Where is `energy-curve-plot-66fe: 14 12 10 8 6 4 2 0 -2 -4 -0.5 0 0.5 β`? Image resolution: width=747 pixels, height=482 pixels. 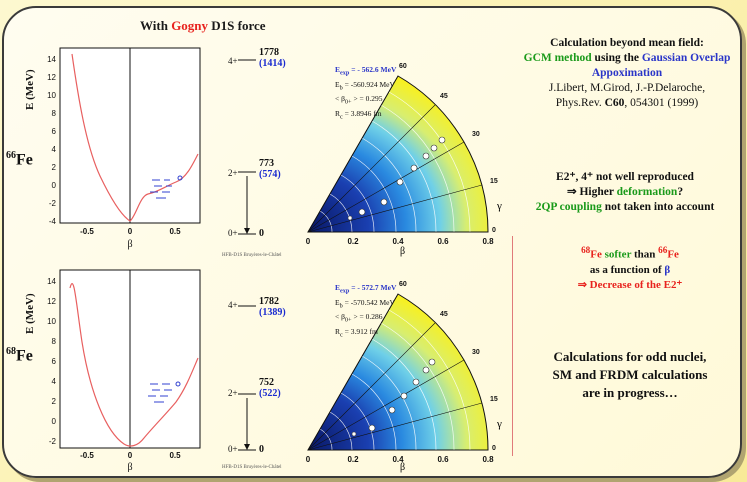
energy-curve-plot-66fe: 14 12 10 8 6 4 2 0 -2 -4 -0.5 0 0.5 β is located at coordinates (124, 148).